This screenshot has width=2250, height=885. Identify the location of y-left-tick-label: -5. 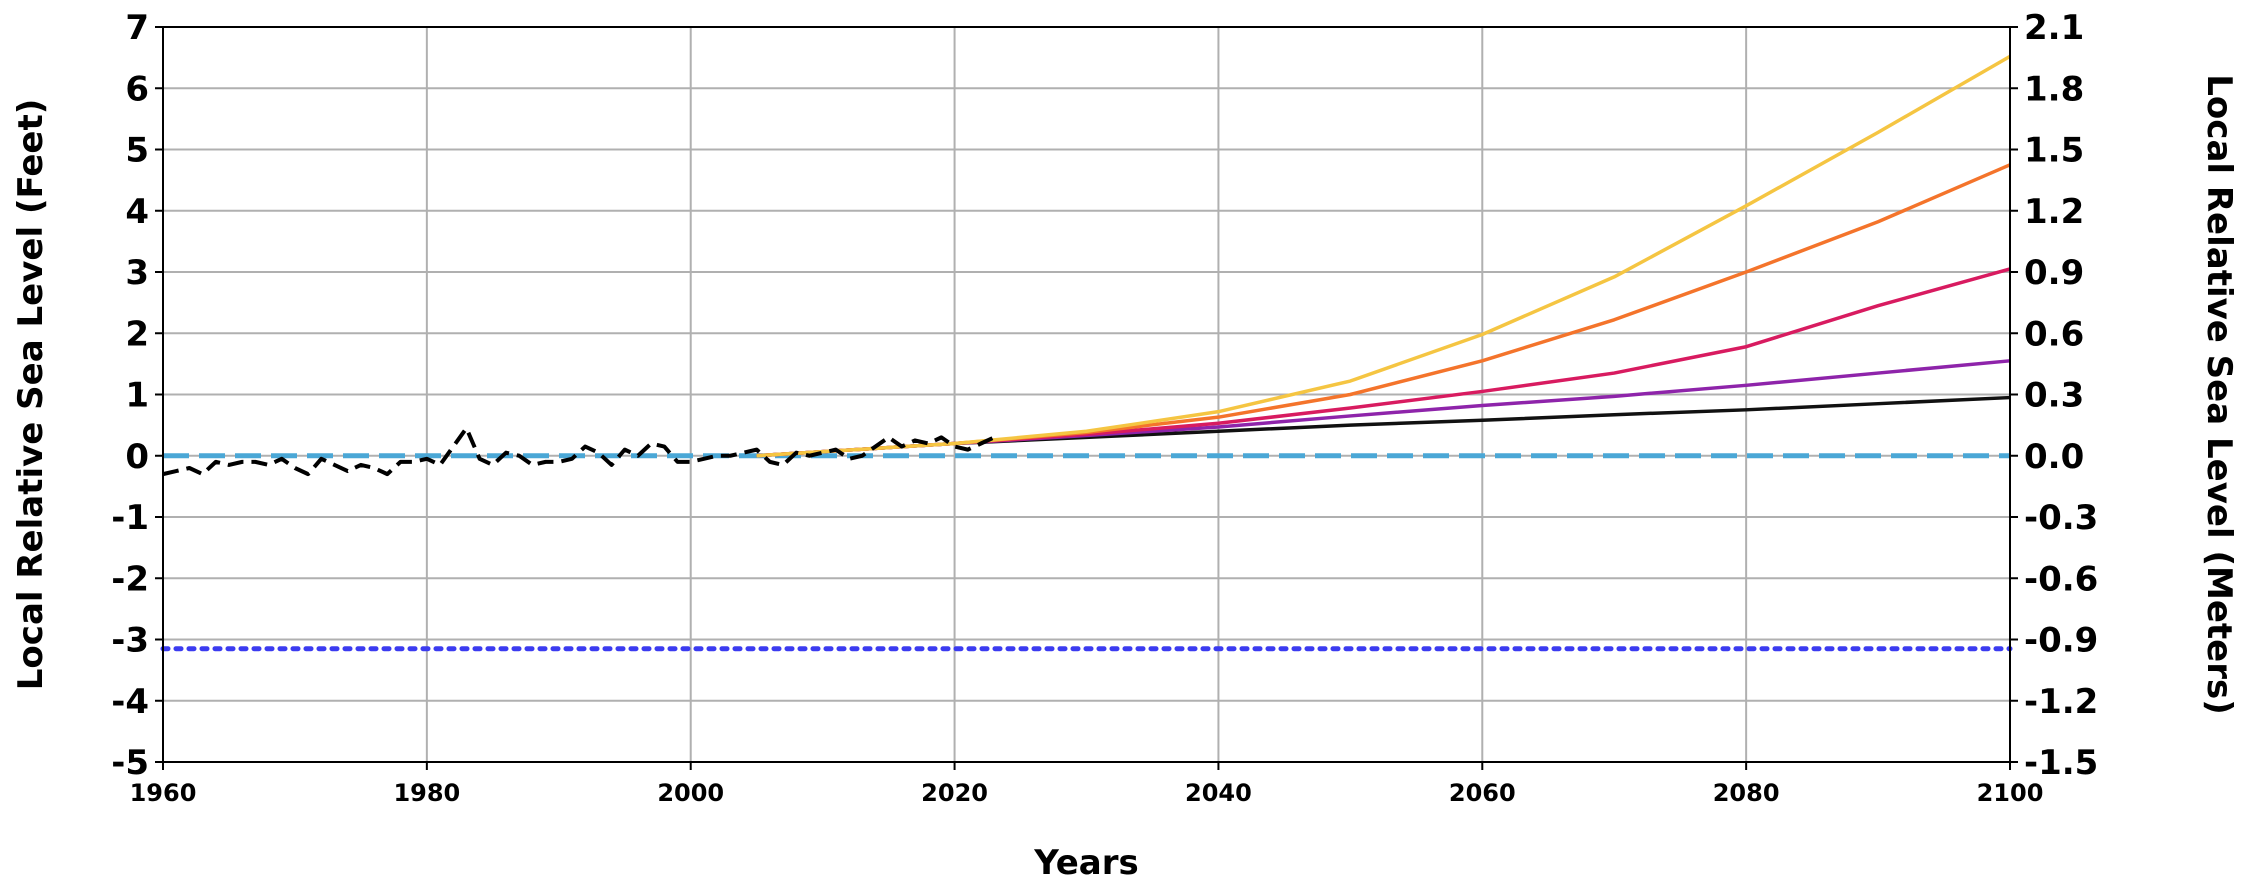
(130, 763).